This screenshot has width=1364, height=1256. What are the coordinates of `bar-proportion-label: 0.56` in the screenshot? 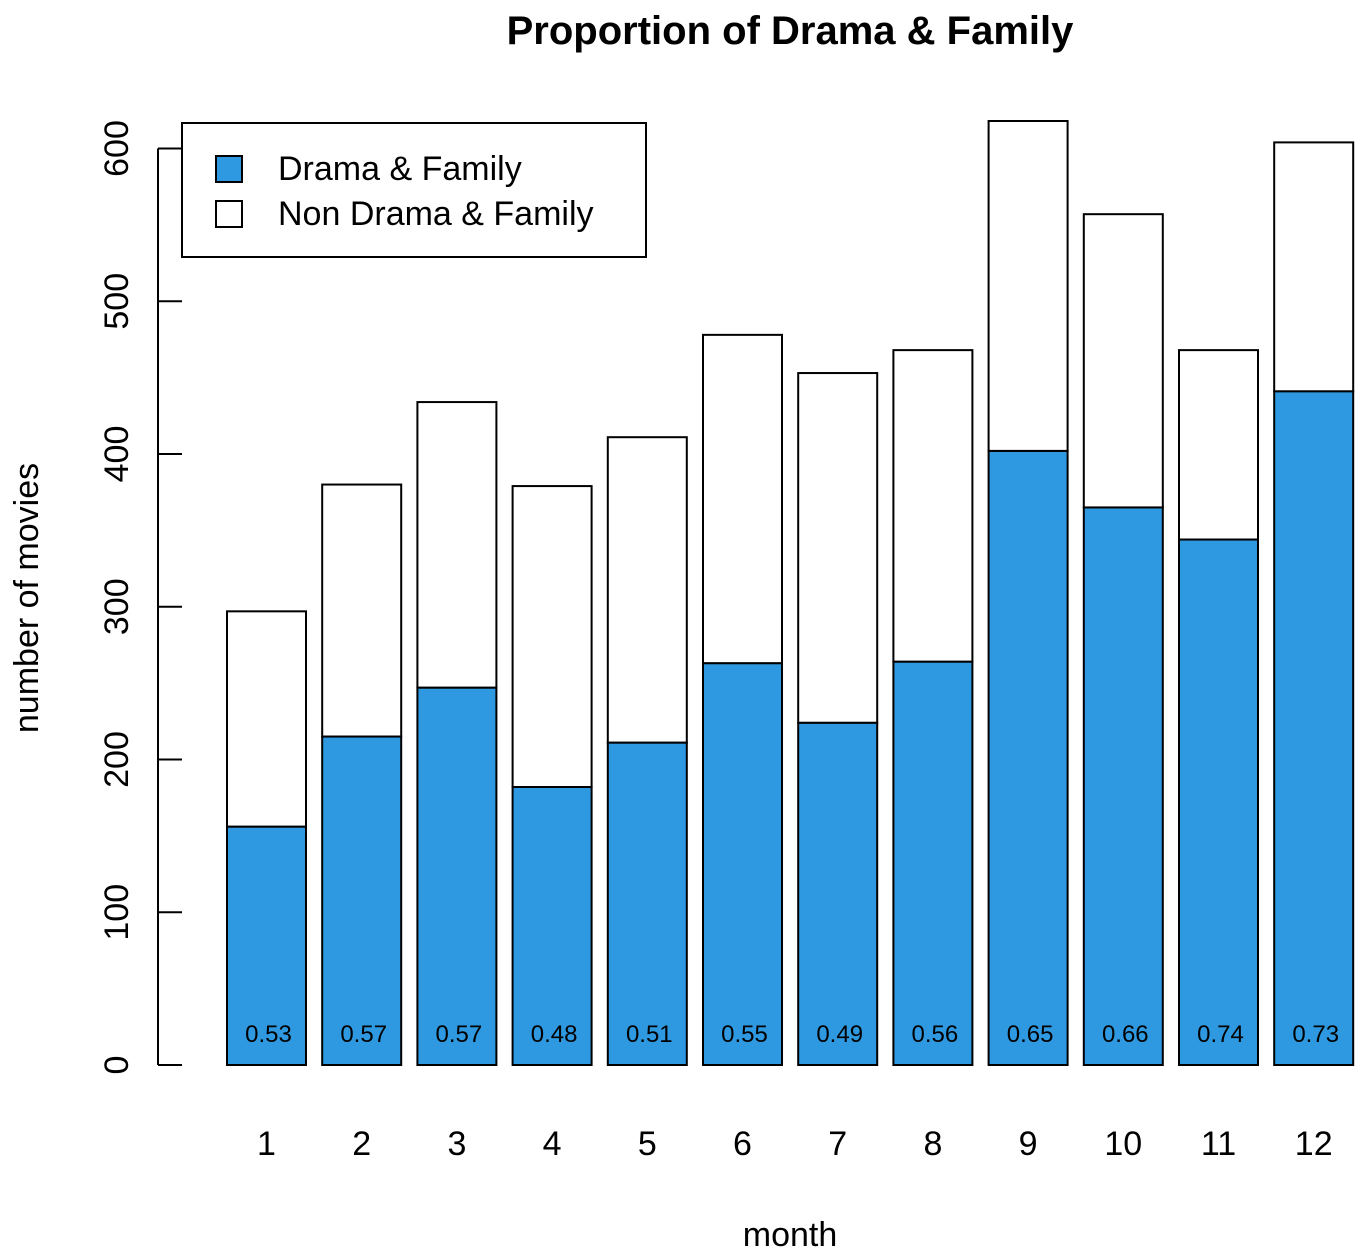 It's located at (935, 1034).